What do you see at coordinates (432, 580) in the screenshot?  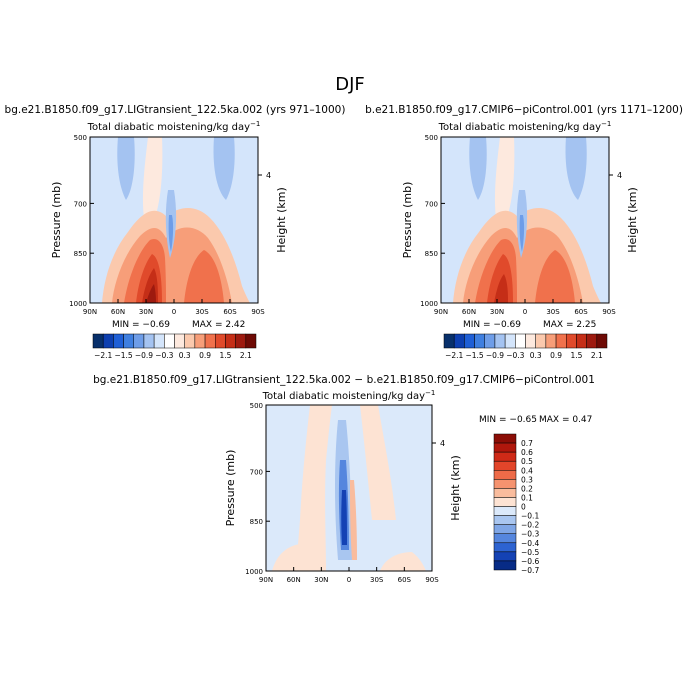 I see `panel-c-xtick-label: 90S` at bounding box center [432, 580].